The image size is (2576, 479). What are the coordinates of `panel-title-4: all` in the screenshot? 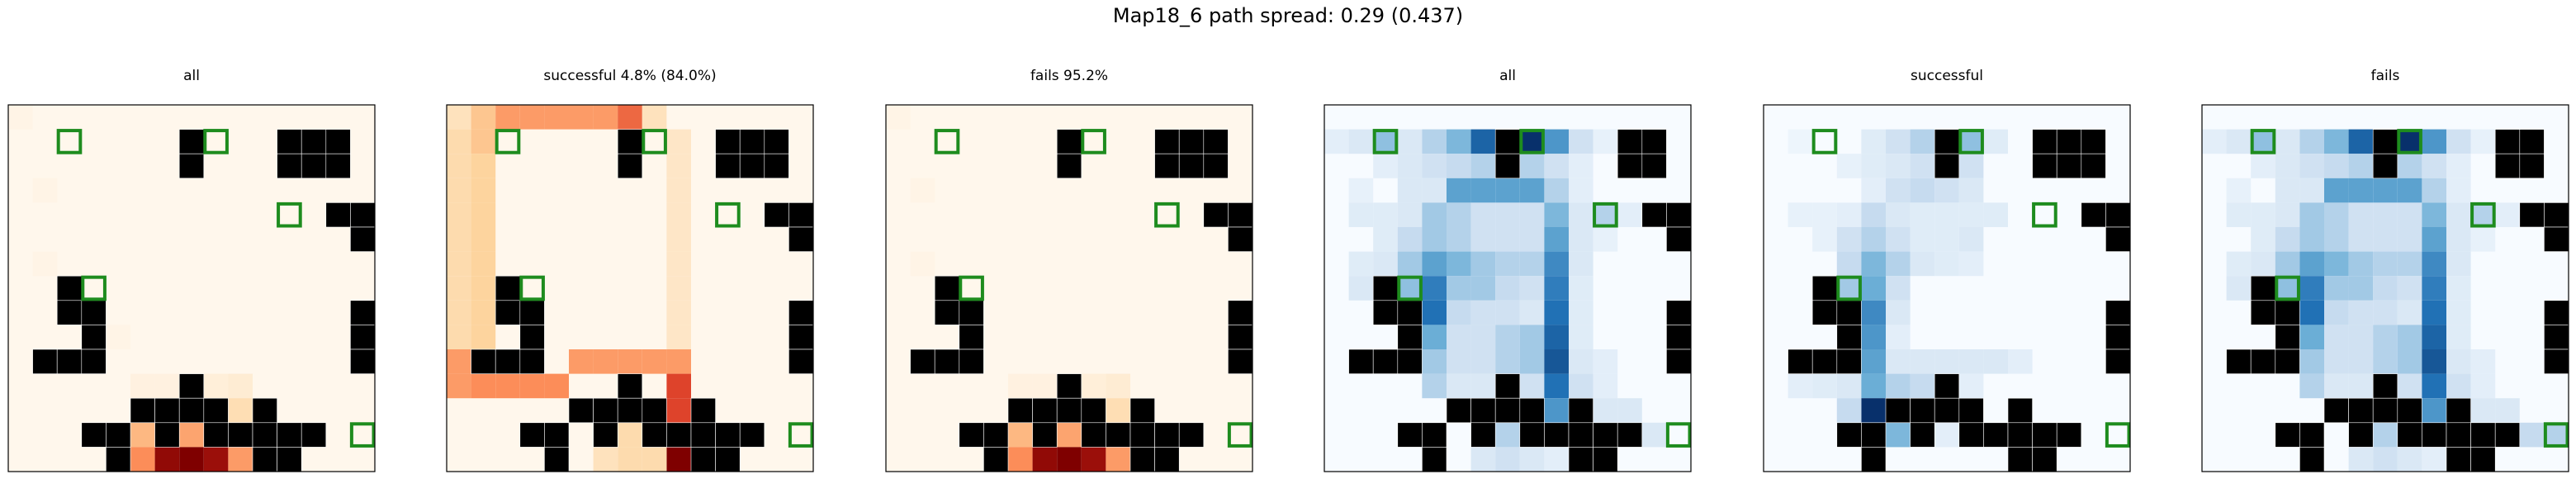 It's located at (1507, 76).